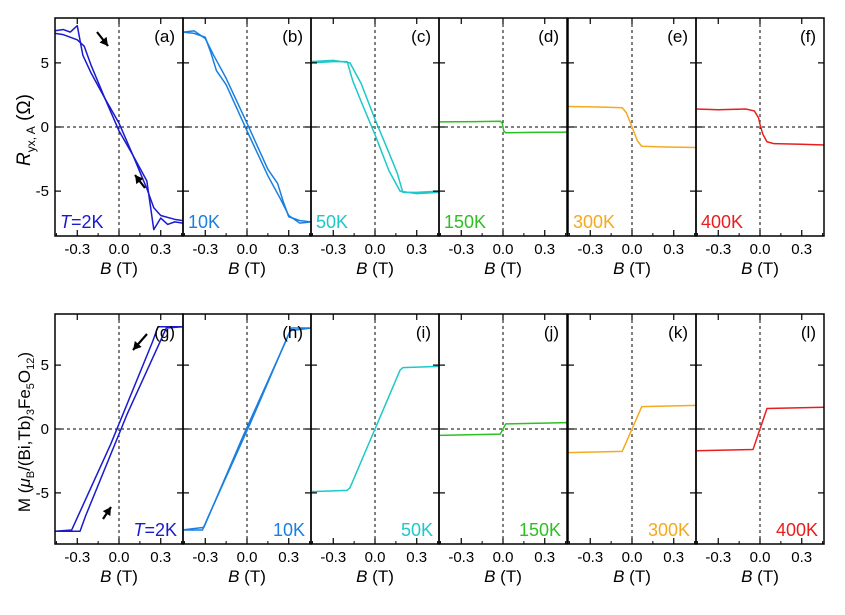 The height and width of the screenshot is (615, 845). I want to click on panel-k: -0.3 0.0 0.3 B (T) (k) 300K, so click(632, 449).